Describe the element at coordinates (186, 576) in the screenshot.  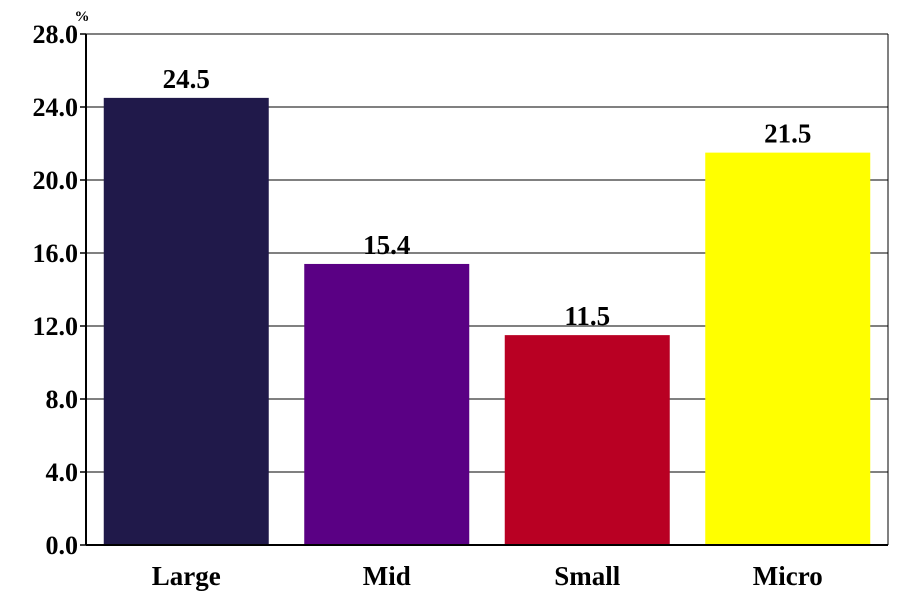
I see `category-label-large: Large` at that location.